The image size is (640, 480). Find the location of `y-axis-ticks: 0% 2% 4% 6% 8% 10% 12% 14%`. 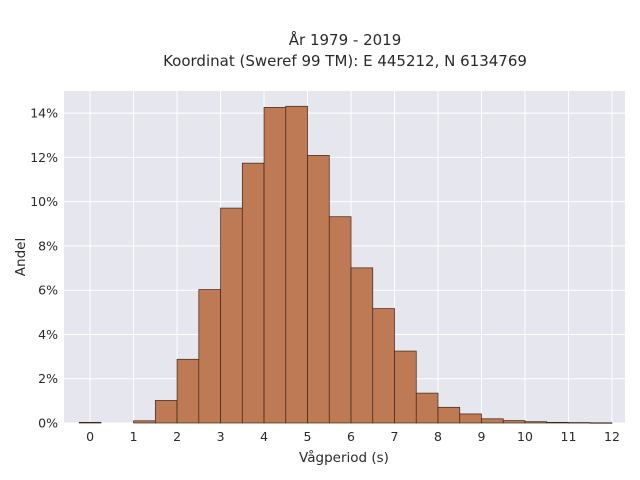

y-axis-ticks: 0% 2% 4% 6% 8% 10% 12% 14% is located at coordinates (44, 268).